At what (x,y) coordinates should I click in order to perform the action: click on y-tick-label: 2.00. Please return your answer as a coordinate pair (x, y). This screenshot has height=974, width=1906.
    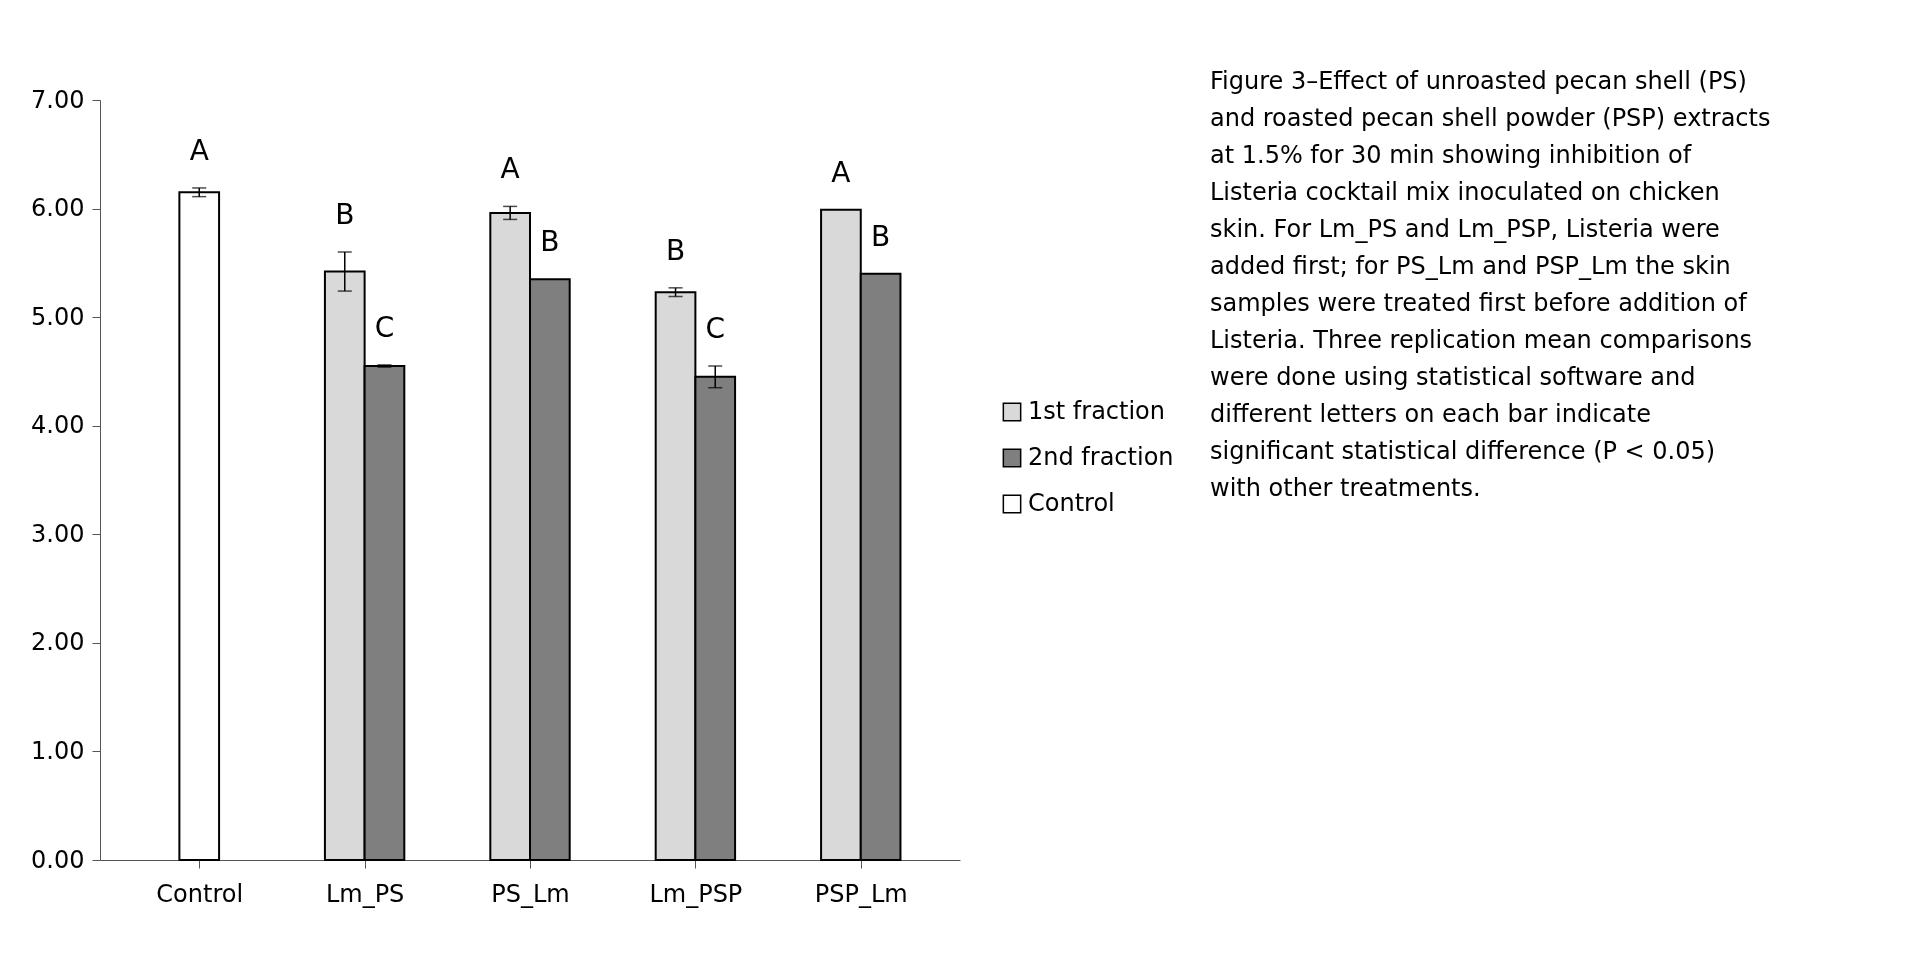
    Looking at the image, I should click on (58, 642).